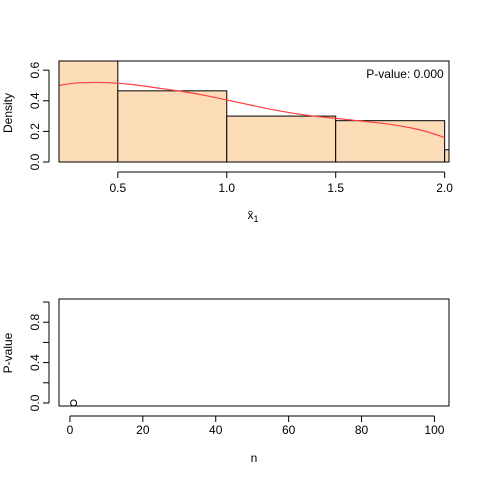  I want to click on x-tick-label: 100, so click(434, 430).